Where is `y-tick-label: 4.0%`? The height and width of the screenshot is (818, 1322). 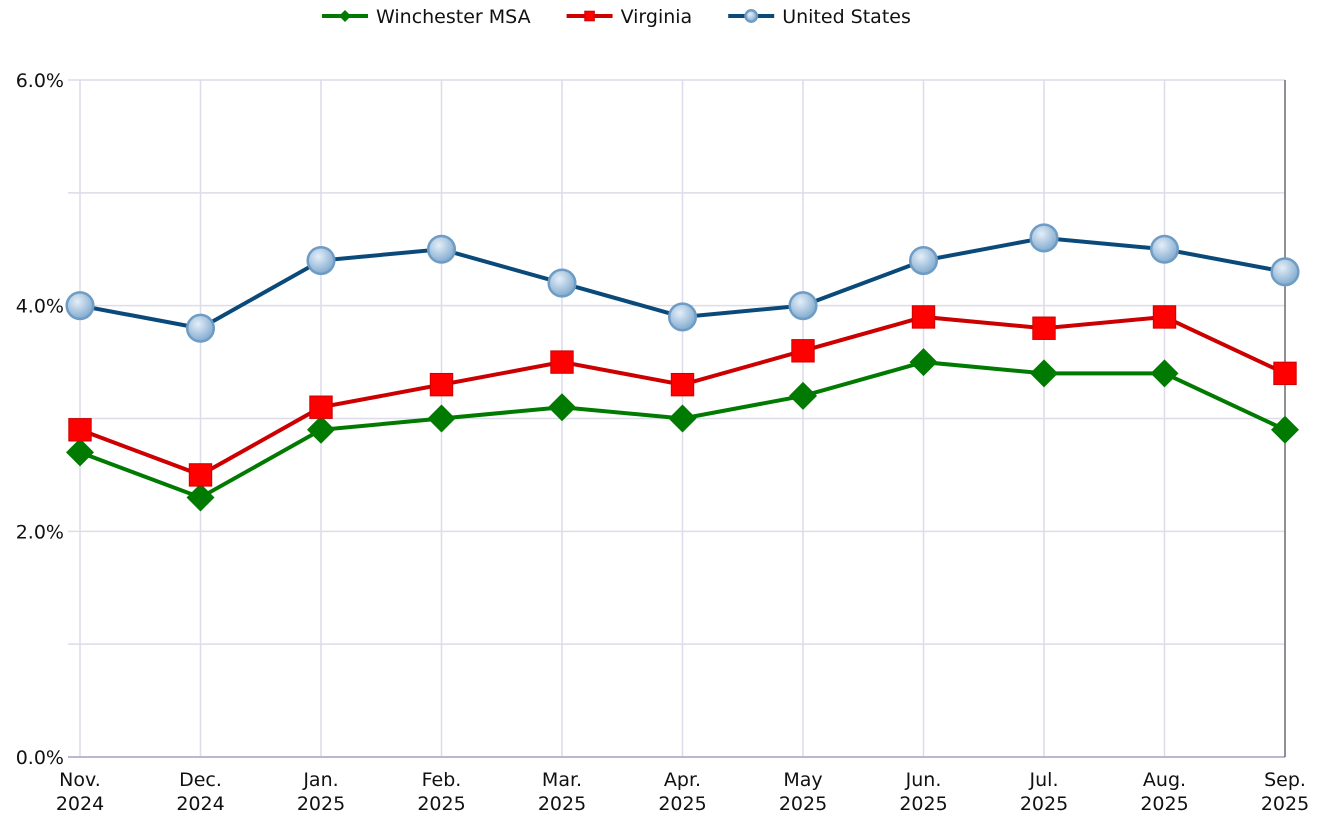 y-tick-label: 4.0% is located at coordinates (40, 307).